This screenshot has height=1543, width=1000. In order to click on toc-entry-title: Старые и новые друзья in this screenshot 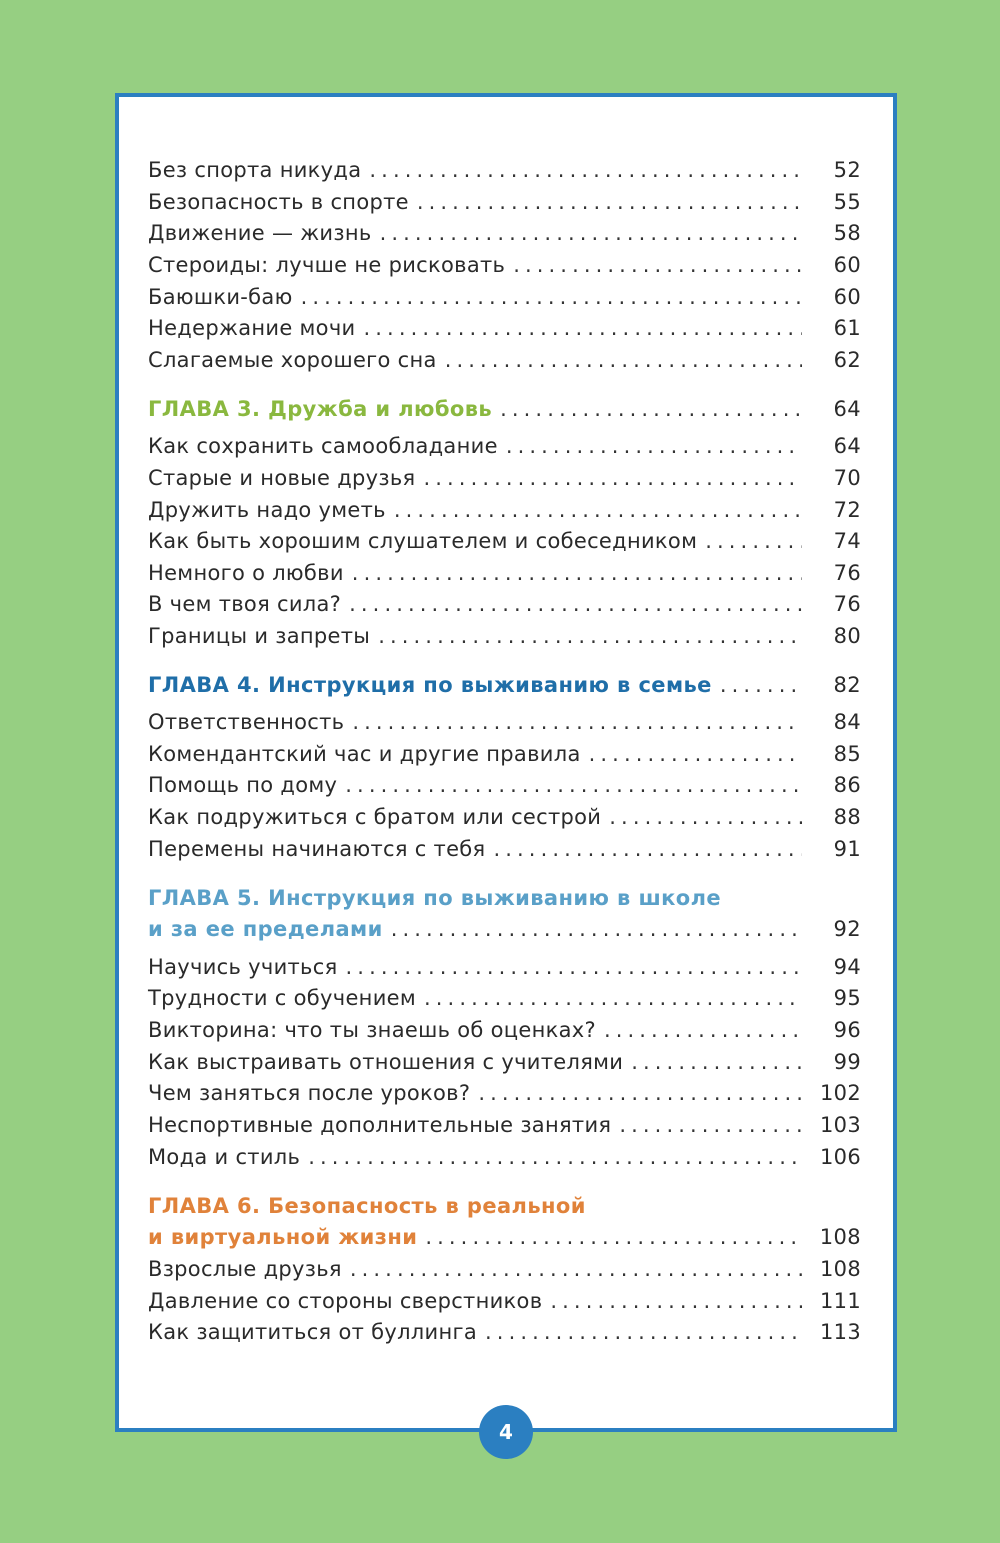, I will do `click(282, 478)`.